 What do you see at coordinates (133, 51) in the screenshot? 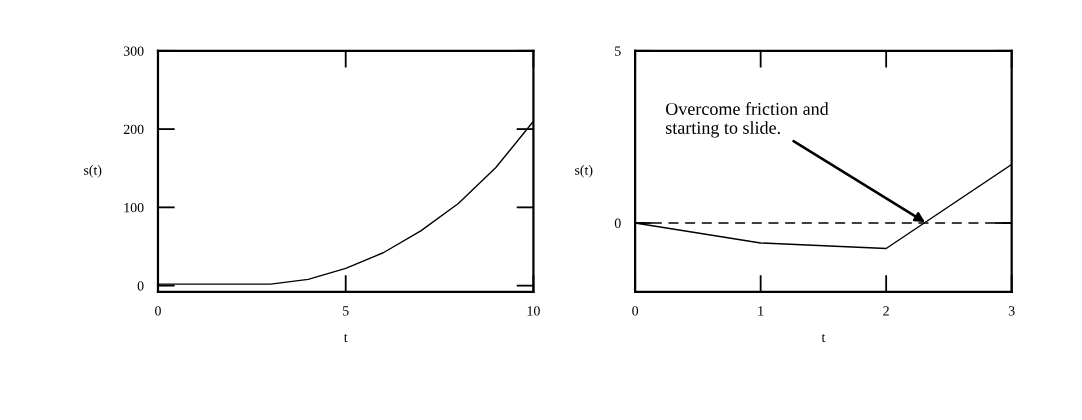
I see `y-tick-label: 300` at bounding box center [133, 51].